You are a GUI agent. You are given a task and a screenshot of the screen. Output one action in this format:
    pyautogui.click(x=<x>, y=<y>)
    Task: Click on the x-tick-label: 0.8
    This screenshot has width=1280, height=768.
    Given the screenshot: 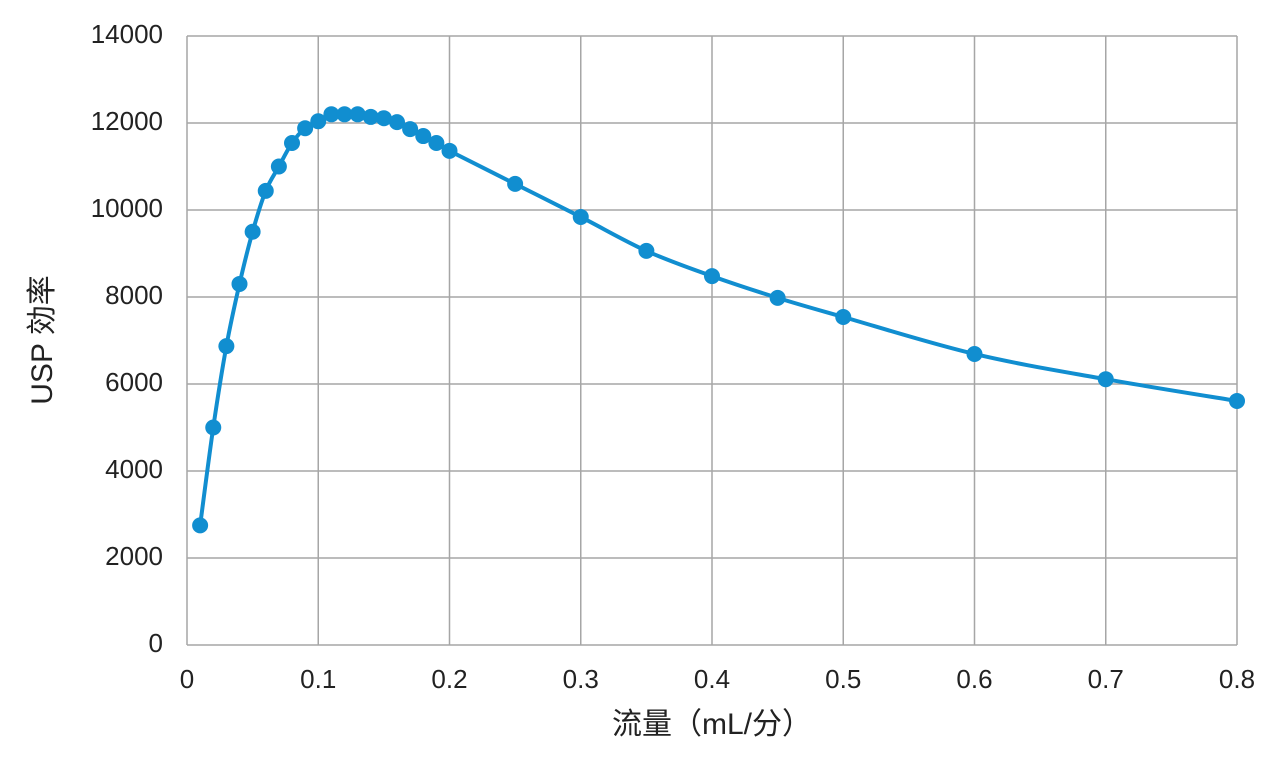 What is the action you would take?
    pyautogui.click(x=1237, y=679)
    